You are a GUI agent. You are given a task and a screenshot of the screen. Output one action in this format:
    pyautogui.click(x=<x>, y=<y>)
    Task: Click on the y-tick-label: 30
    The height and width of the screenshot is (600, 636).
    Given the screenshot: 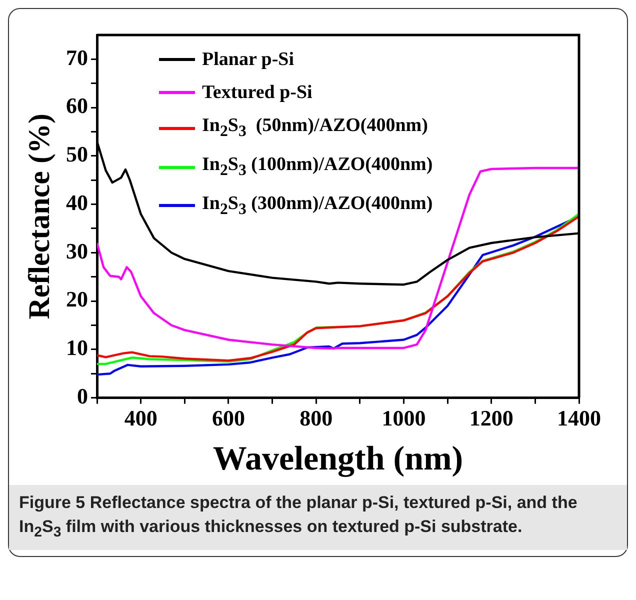 What is the action you would take?
    pyautogui.click(x=77, y=251)
    